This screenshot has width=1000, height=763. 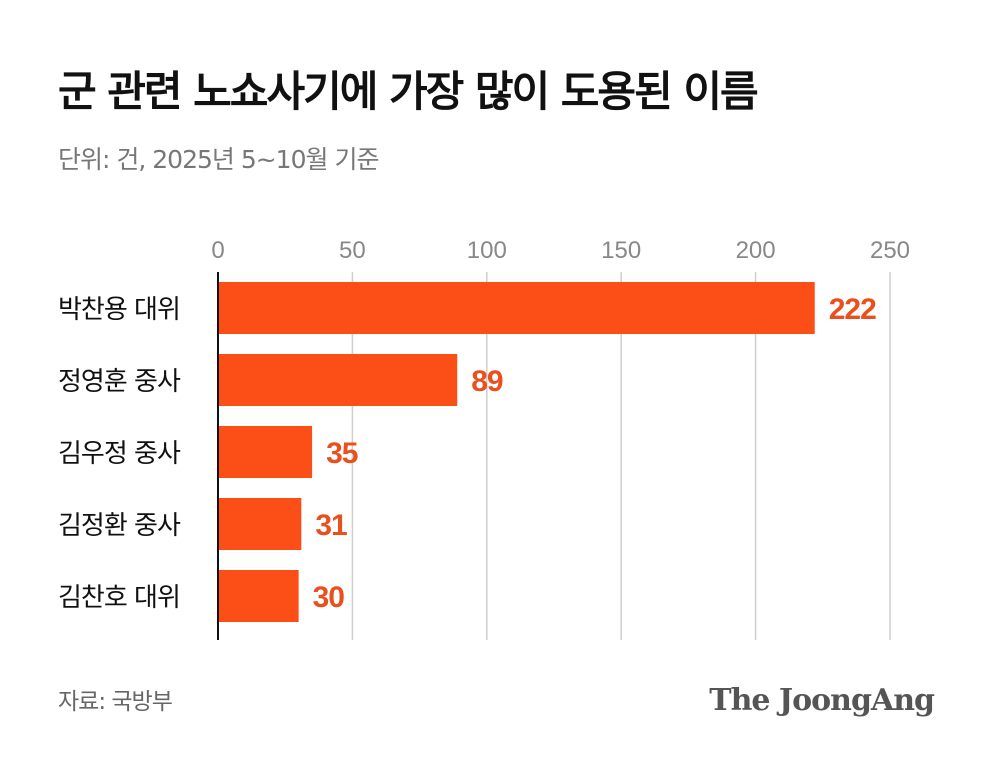 What do you see at coordinates (329, 597) in the screenshot?
I see `data-label: 30` at bounding box center [329, 597].